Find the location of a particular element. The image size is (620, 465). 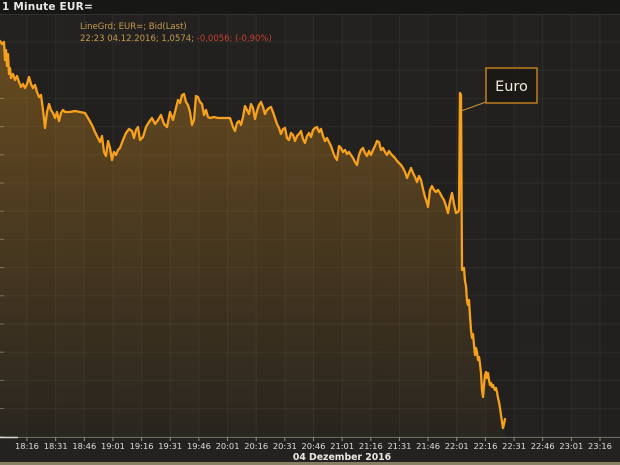

chart-titlebar: 1 Minute EUR= is located at coordinates (310, 7).